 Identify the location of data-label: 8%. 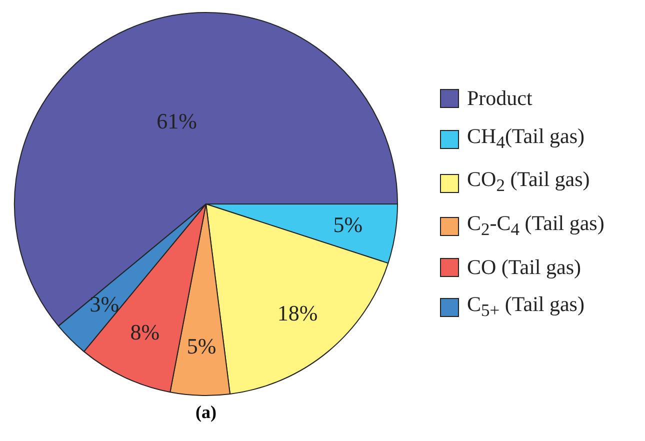
(145, 332).